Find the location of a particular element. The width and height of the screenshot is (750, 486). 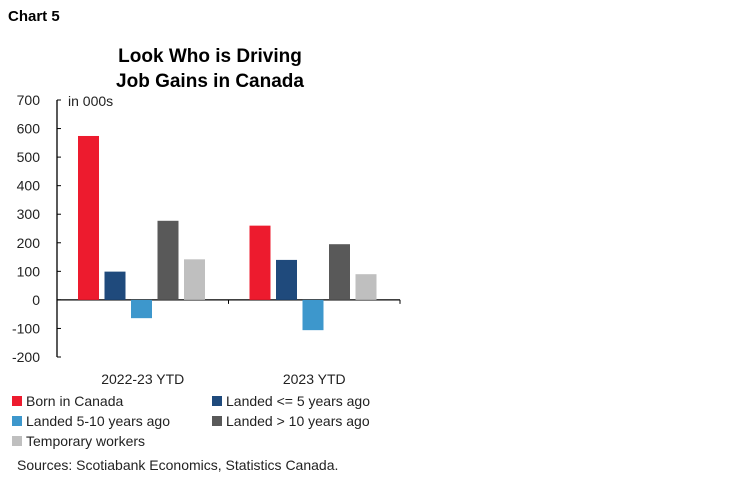

y-tick-label: 100 is located at coordinates (29, 271).